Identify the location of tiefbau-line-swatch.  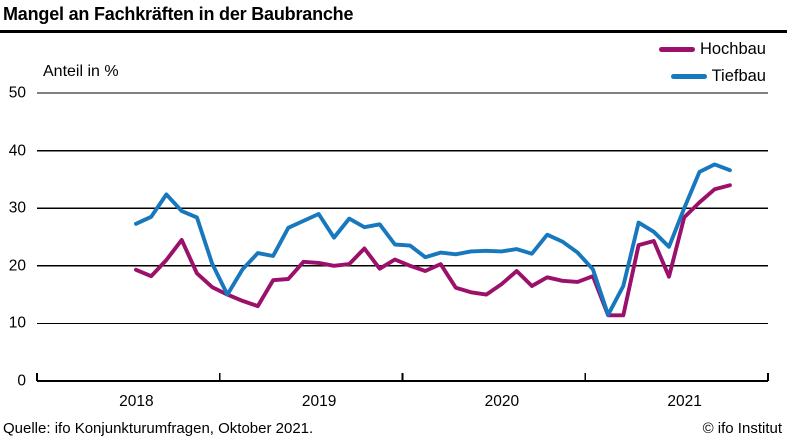
(688, 76).